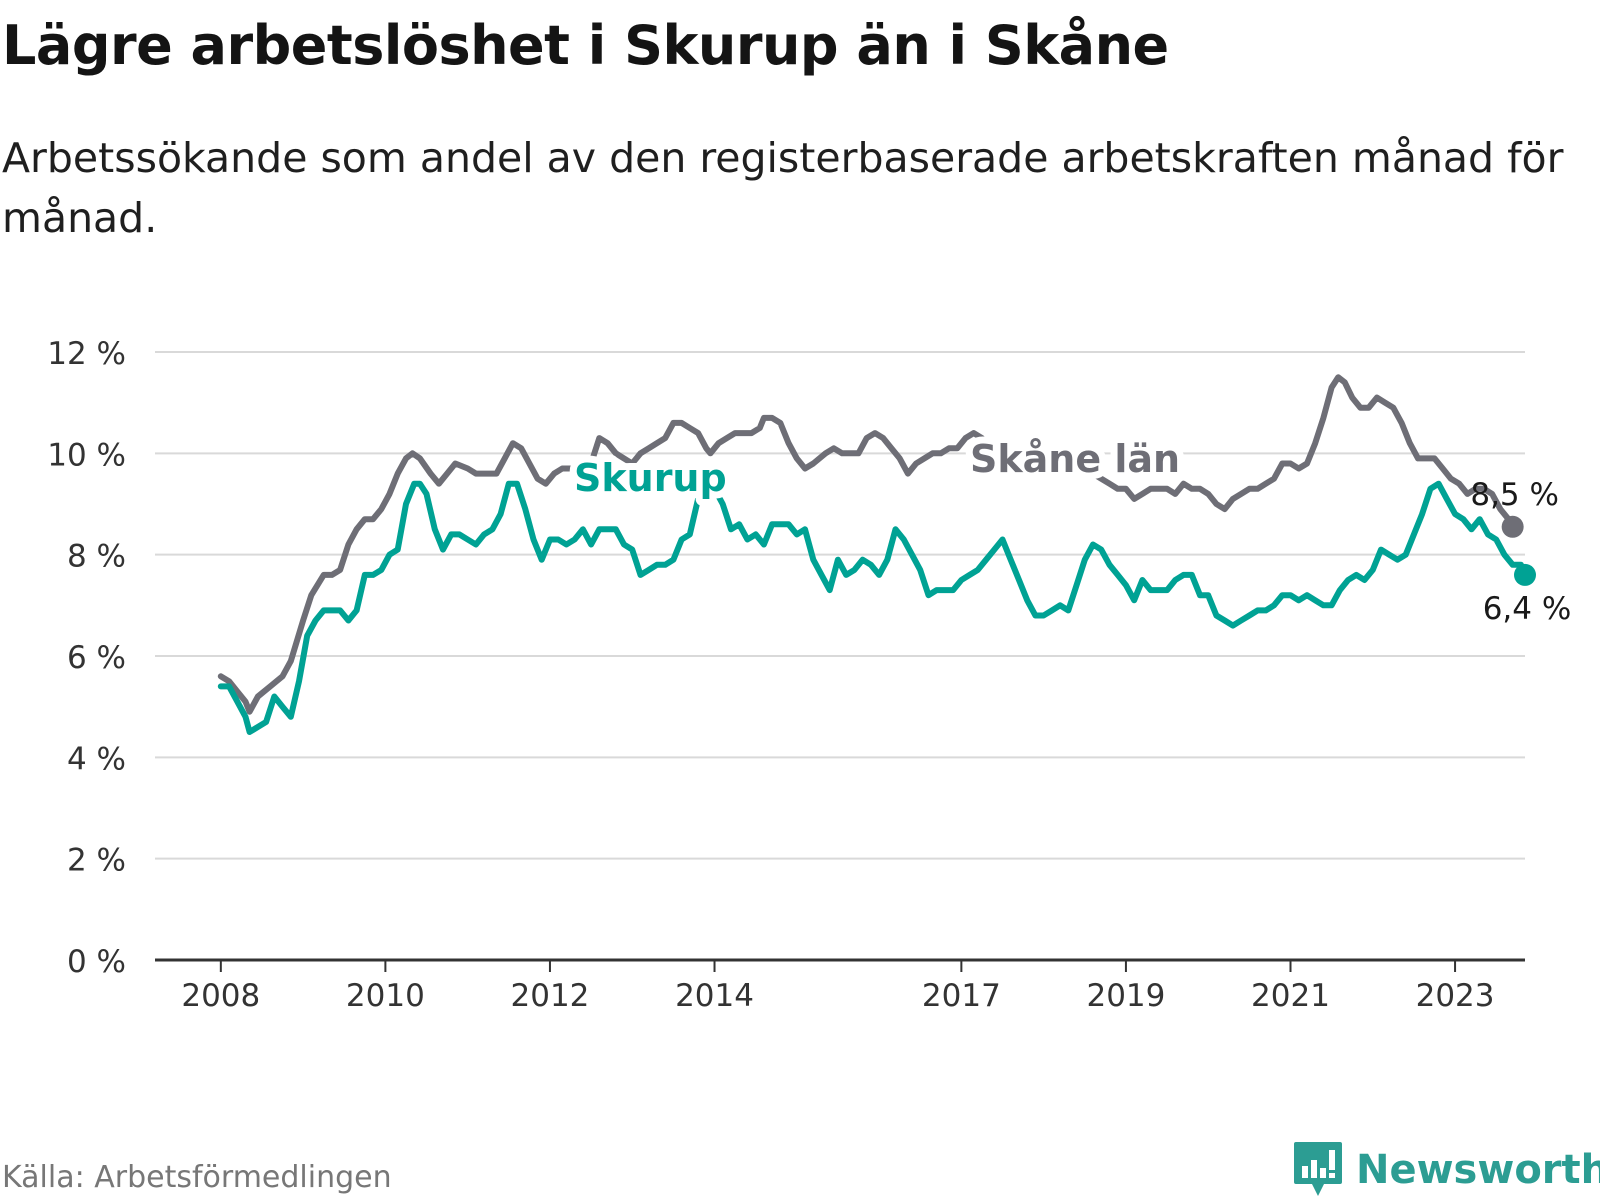  I want to click on brand-logo: Newsworthy, so click(1446, 1170).